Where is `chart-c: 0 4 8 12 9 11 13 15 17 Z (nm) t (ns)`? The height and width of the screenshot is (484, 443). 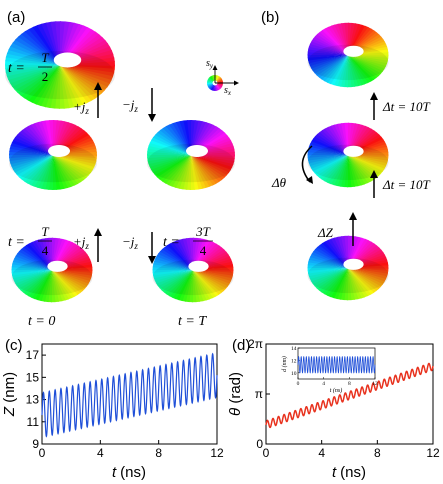
chart-c: 0 4 8 12 9 11 13 15 17 Z (nm) t (ns) is located at coordinates (112, 412).